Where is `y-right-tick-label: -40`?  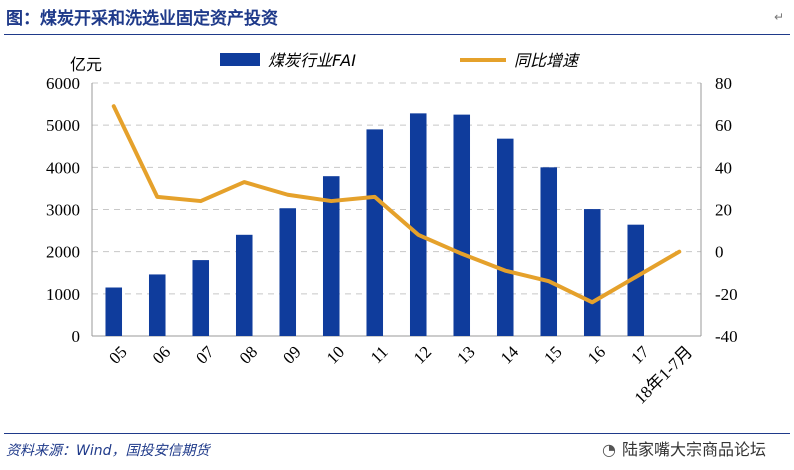 y-right-tick-label: -40 is located at coordinates (726, 336).